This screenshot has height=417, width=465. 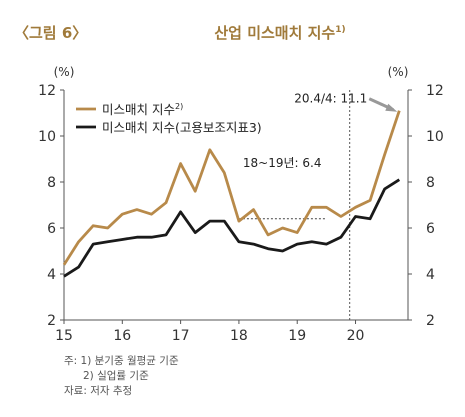 What do you see at coordinates (51, 183) in the screenshot?
I see `y-tick-label-left: 8` at bounding box center [51, 183].